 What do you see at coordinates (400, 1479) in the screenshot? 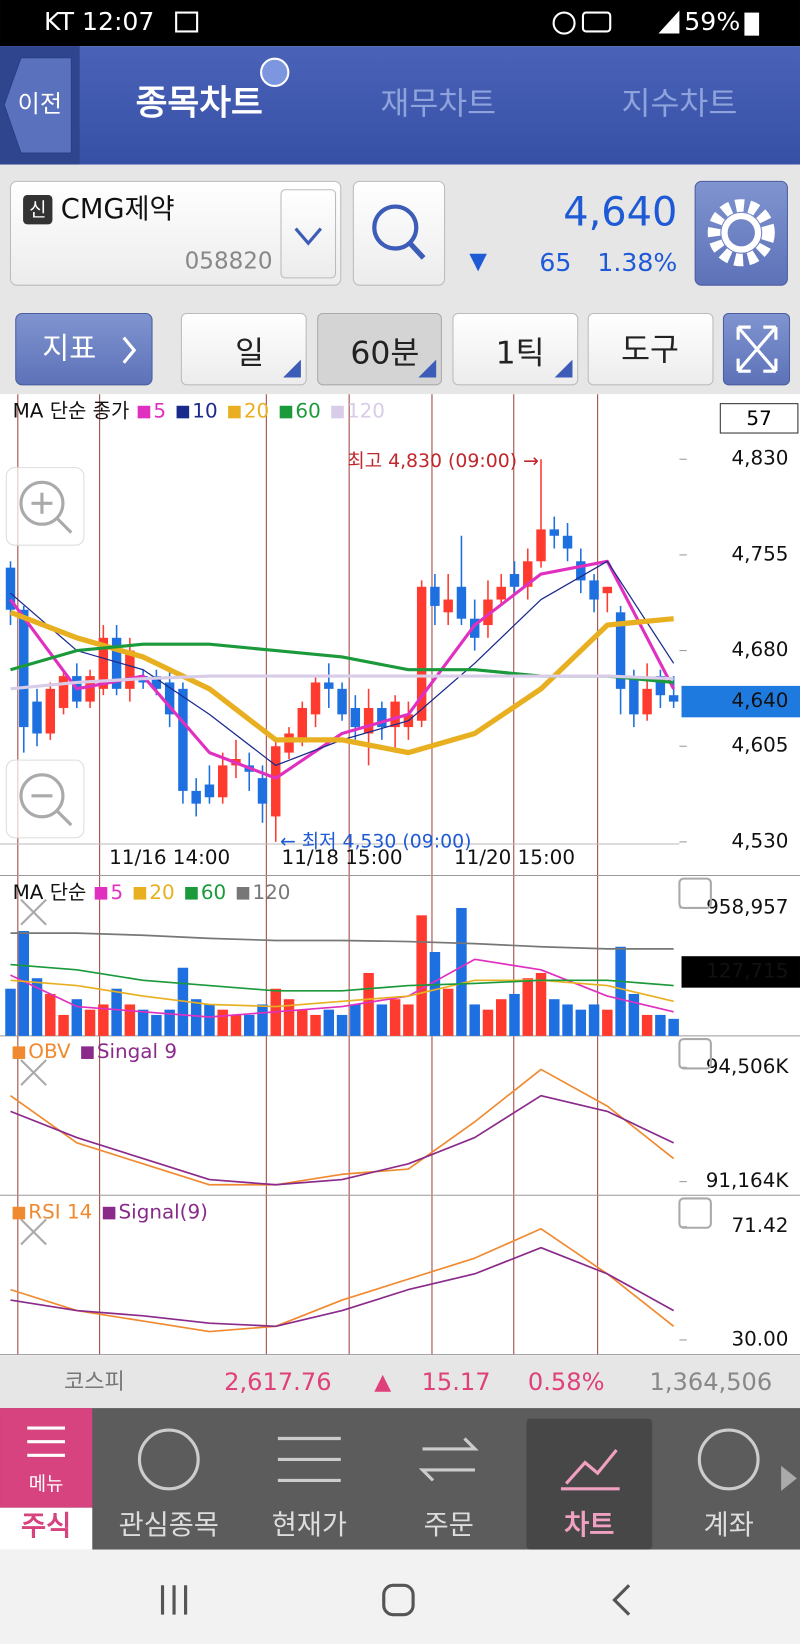
I see `bottom-nav` at bounding box center [400, 1479].